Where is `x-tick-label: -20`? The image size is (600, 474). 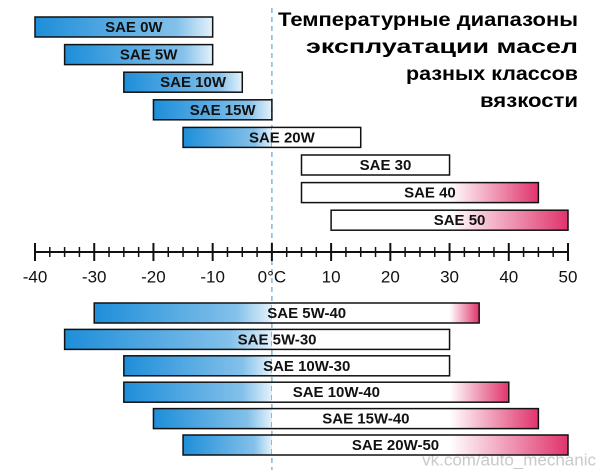
x-tick-label: -20 is located at coordinates (153, 276).